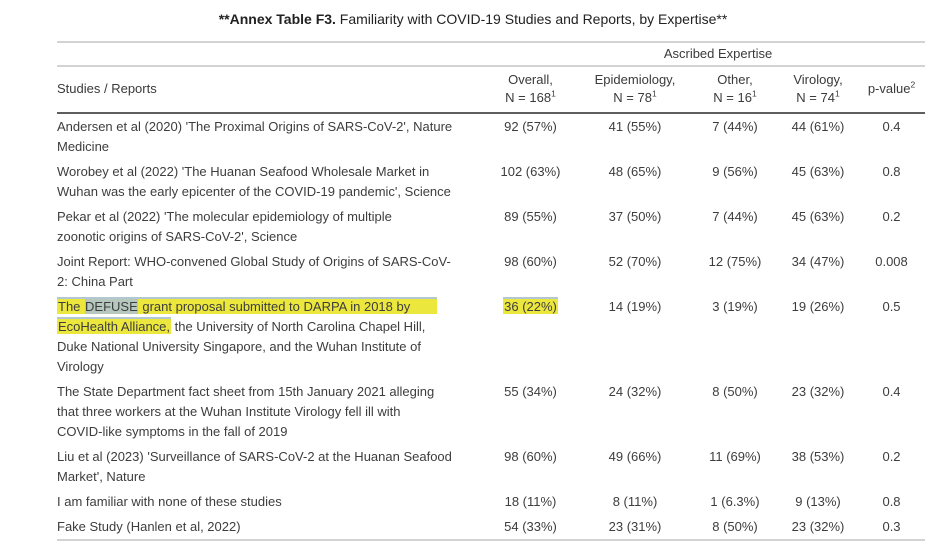 This screenshot has width=946, height=547. What do you see at coordinates (718, 54) in the screenshot?
I see `spanner-ascribed-expertise: Ascribed Expertise` at bounding box center [718, 54].